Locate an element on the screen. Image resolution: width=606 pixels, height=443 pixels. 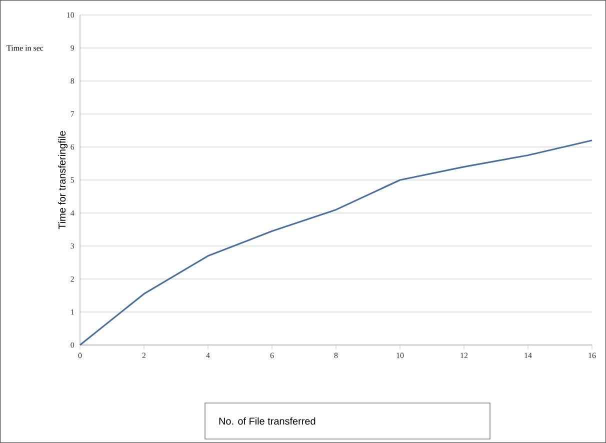
y-axis-title: Time for transferingfile is located at coordinates (63, 180).